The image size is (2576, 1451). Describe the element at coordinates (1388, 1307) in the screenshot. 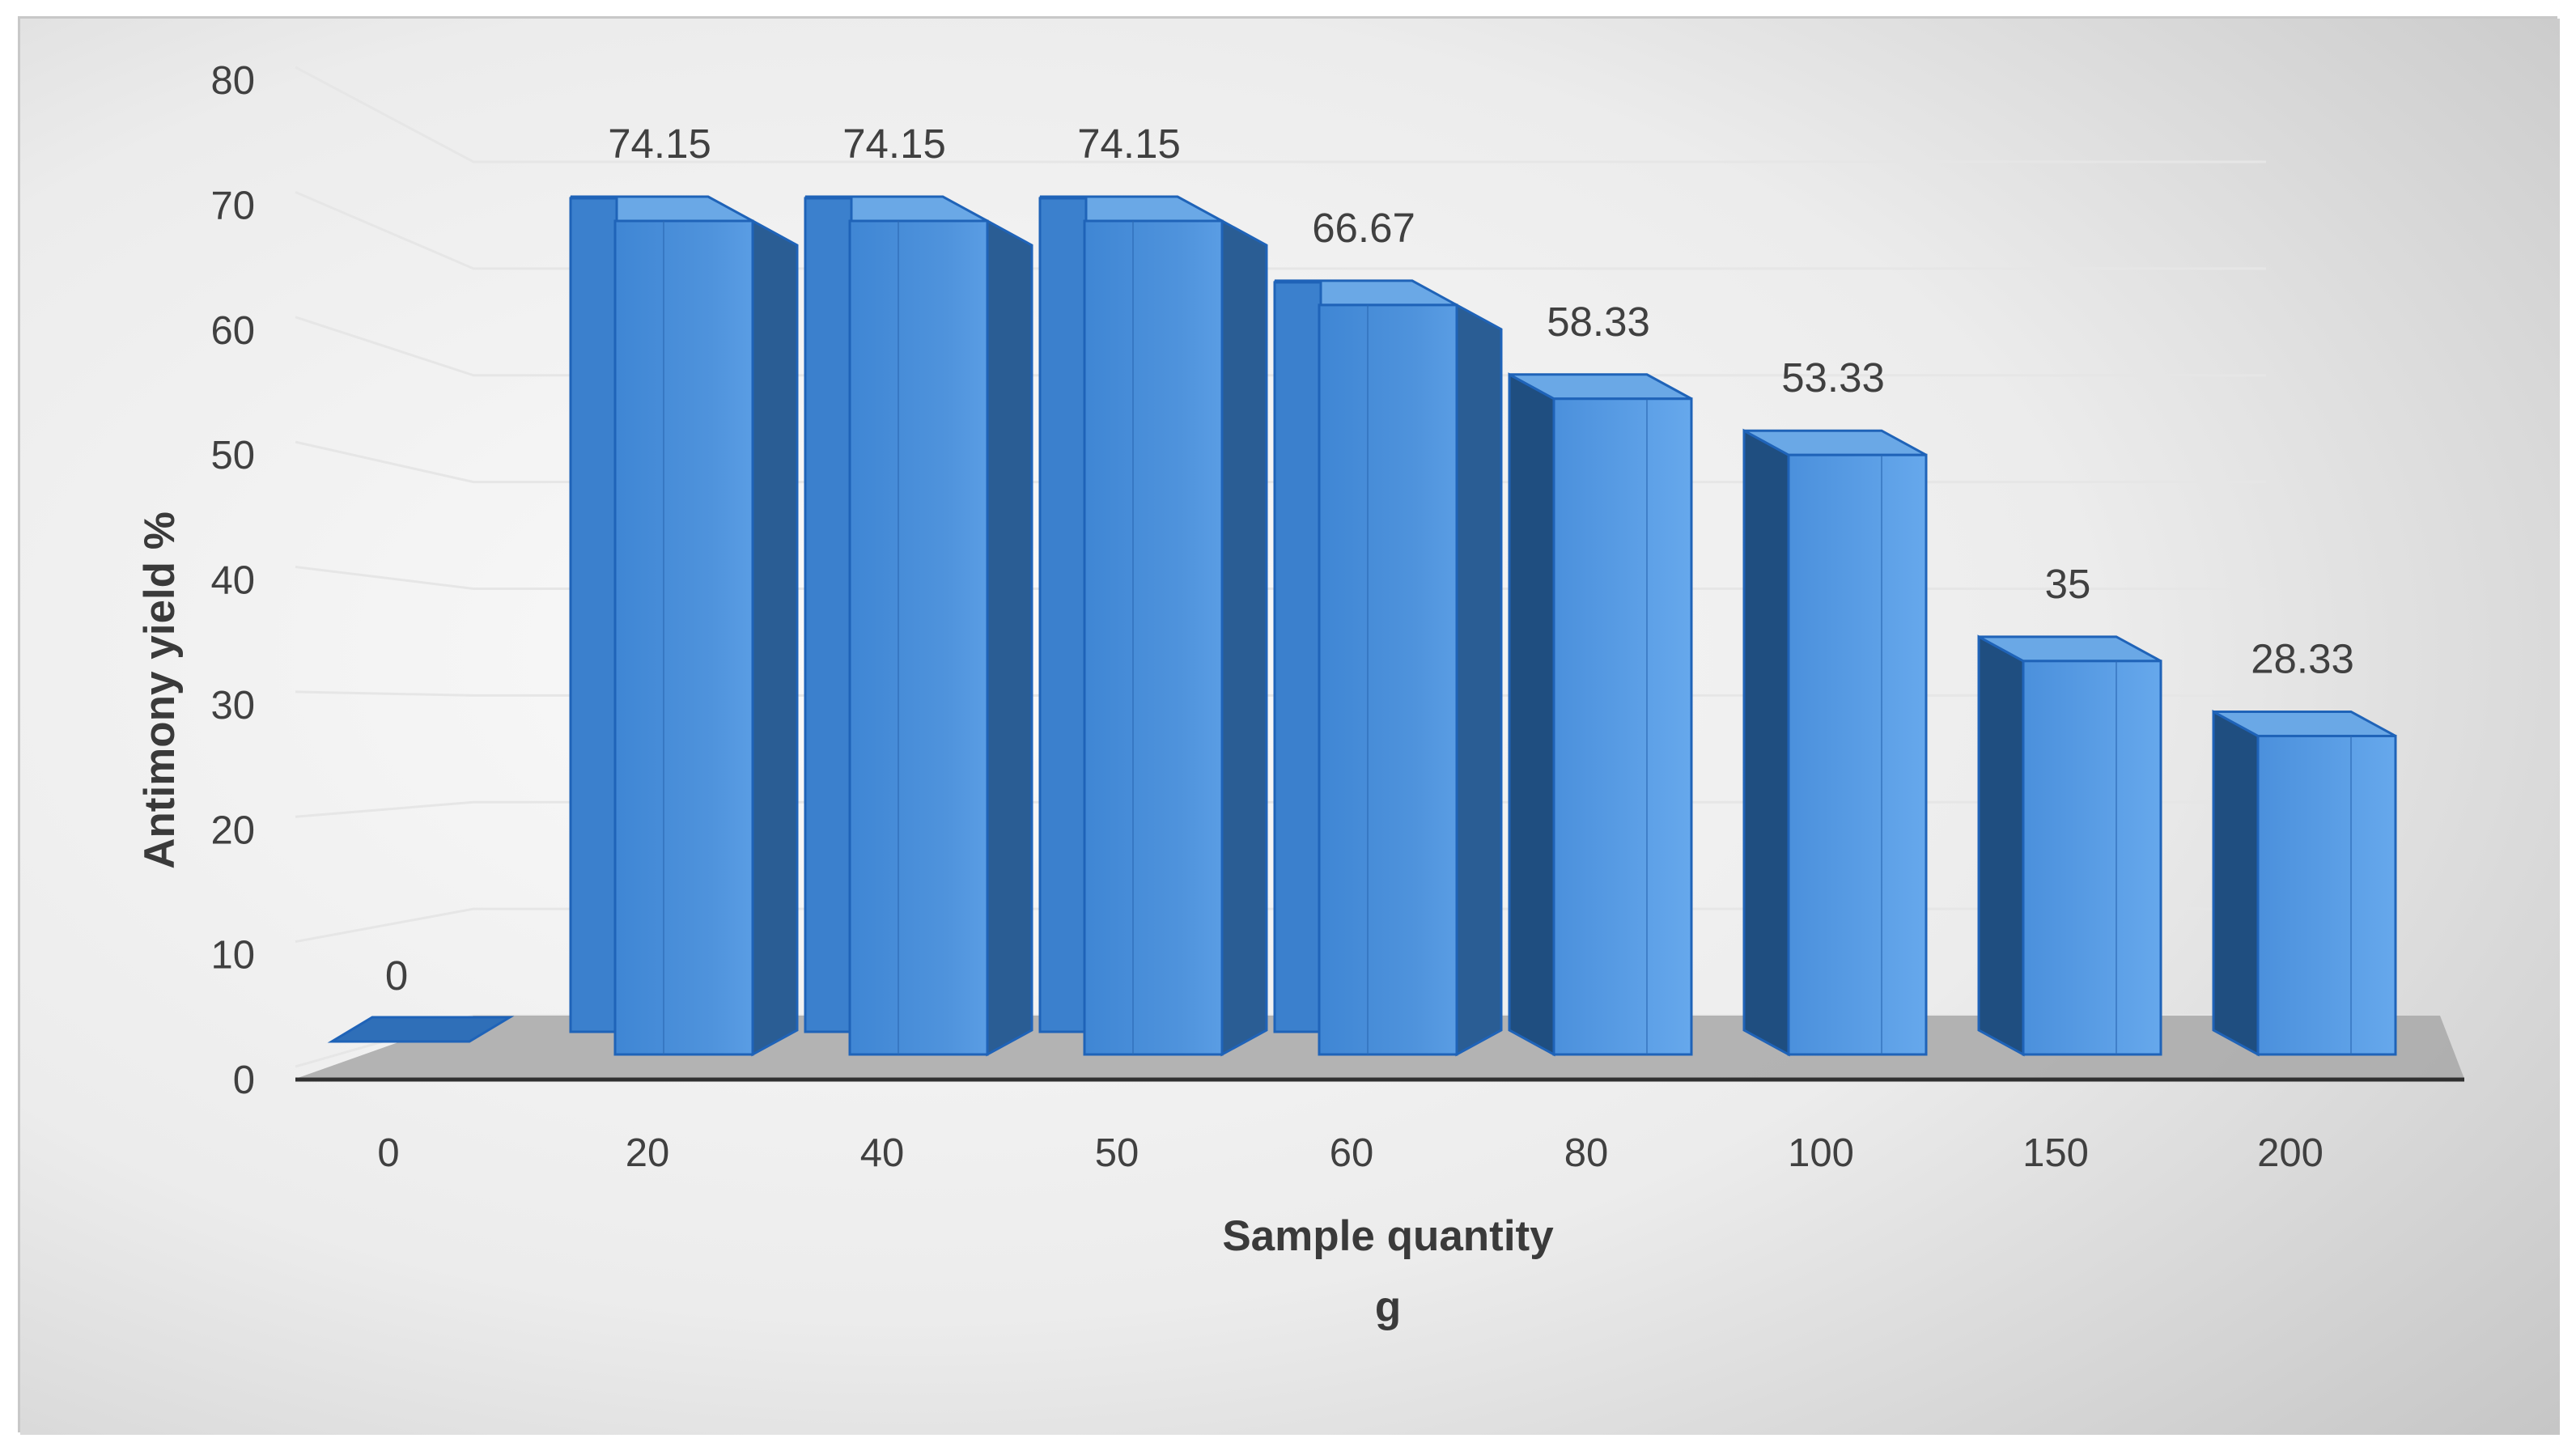

I see `x-axis-title-line2: g` at that location.